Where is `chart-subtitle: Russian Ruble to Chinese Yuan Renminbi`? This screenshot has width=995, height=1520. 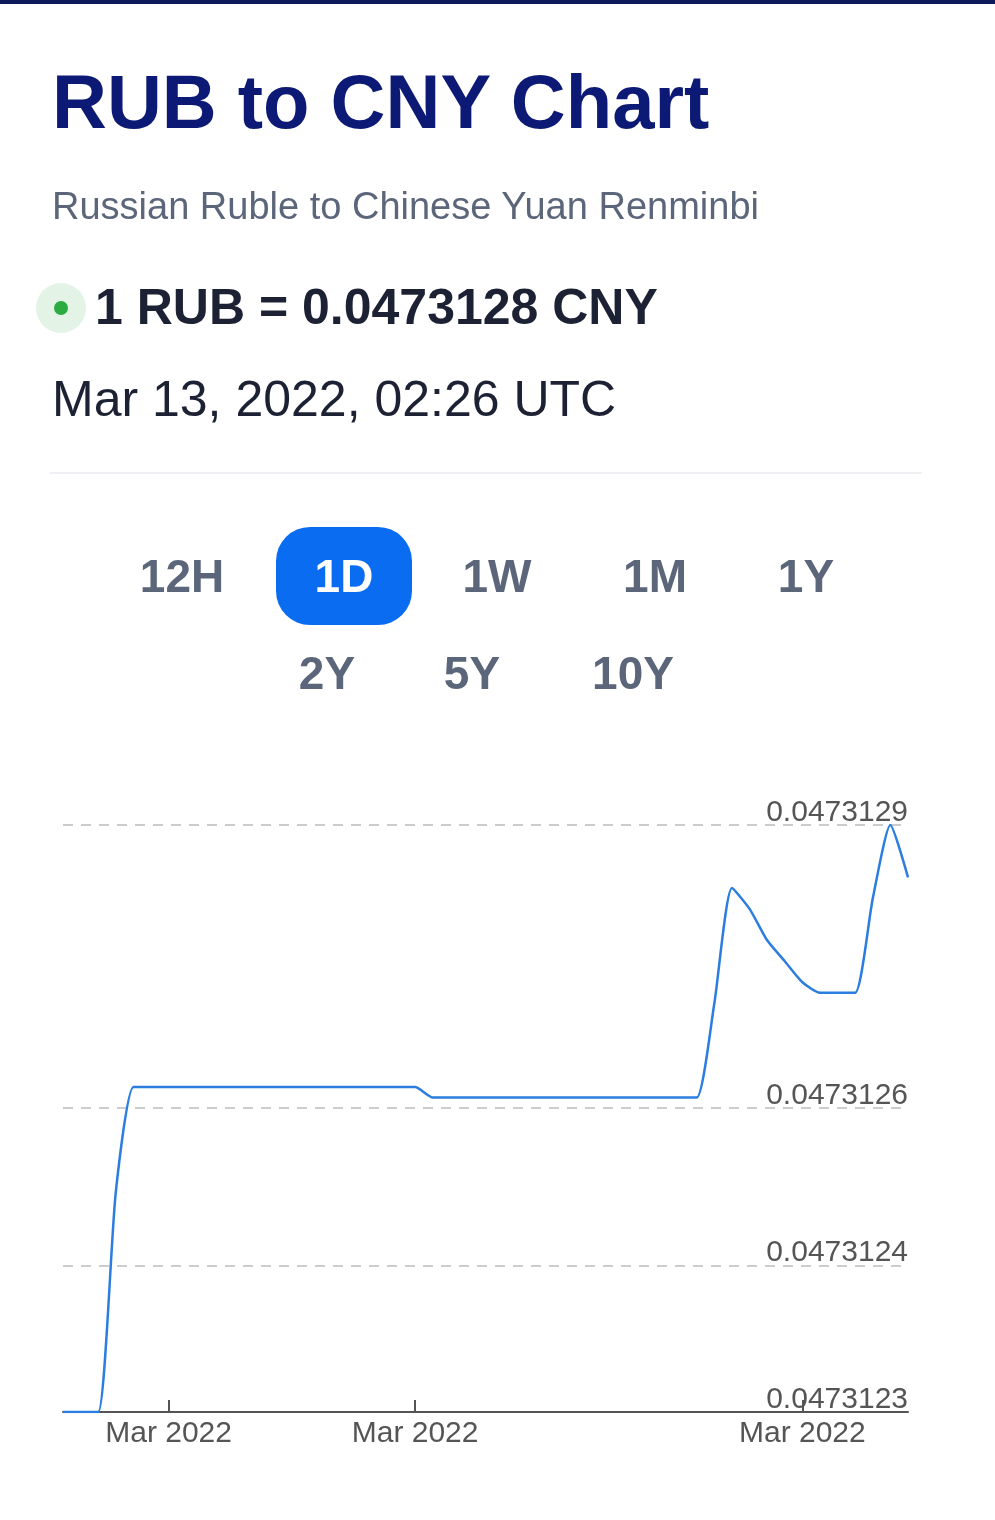
chart-subtitle: Russian Ruble to Chinese Yuan Renminbi is located at coordinates (405, 206).